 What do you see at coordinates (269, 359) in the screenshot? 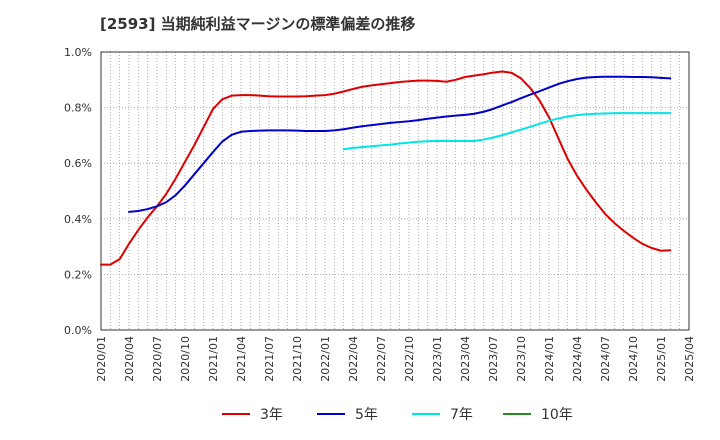
I see `x-tick-label: 2021/07` at bounding box center [269, 359].